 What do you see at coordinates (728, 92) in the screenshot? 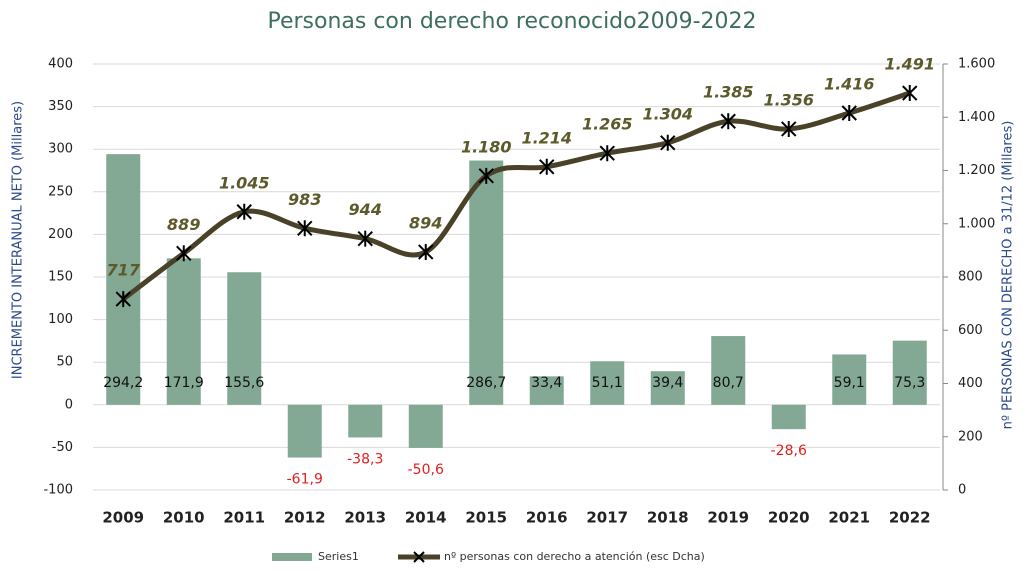
I see `line-value-label: 1.385` at bounding box center [728, 92].